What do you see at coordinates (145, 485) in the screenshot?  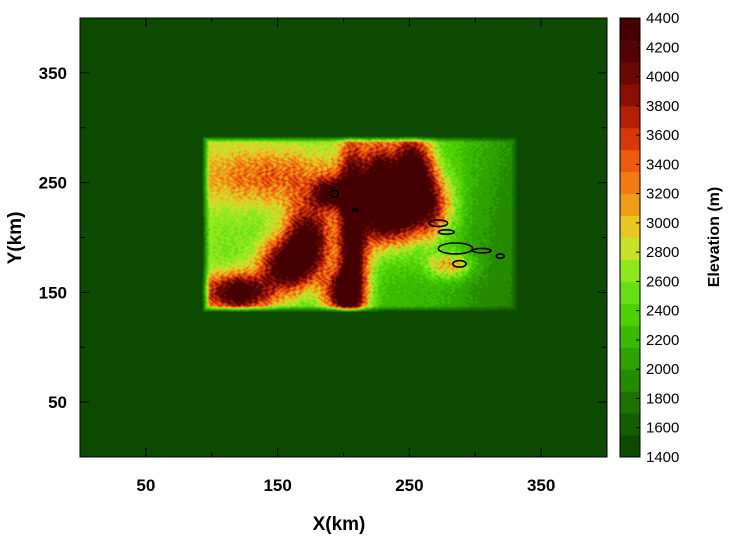 I see `x-tick-label-50: 50` at bounding box center [145, 485].